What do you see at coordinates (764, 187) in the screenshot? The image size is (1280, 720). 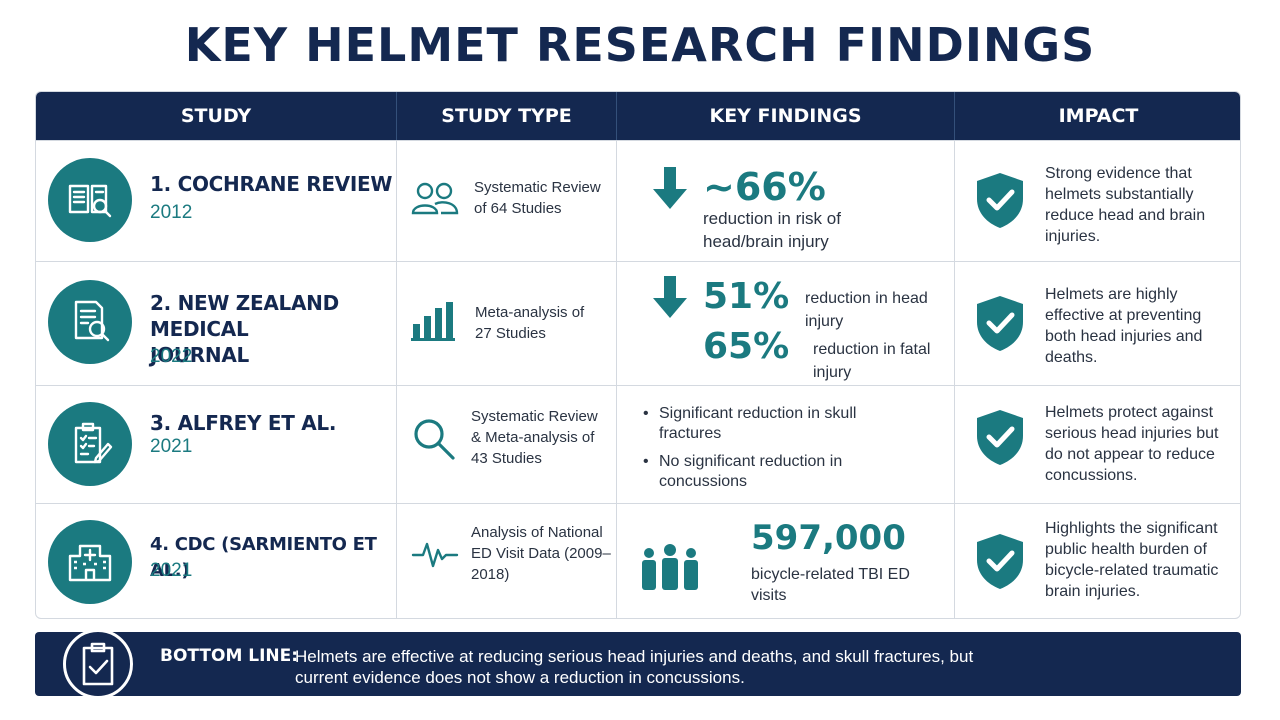 I see `finding-value: ~66%` at bounding box center [764, 187].